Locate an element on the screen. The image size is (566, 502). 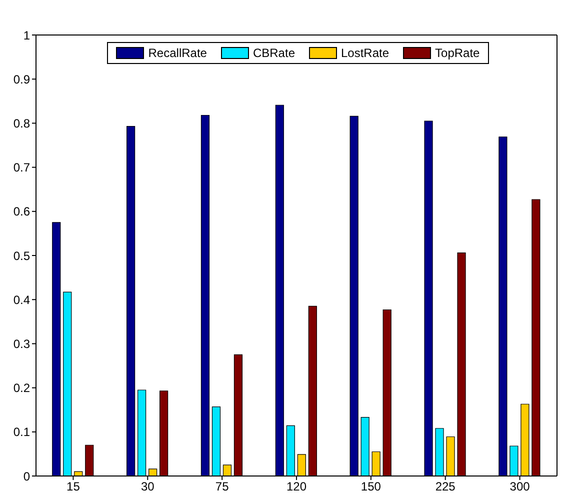
x-tick-label: 300 is located at coordinates (520, 487).